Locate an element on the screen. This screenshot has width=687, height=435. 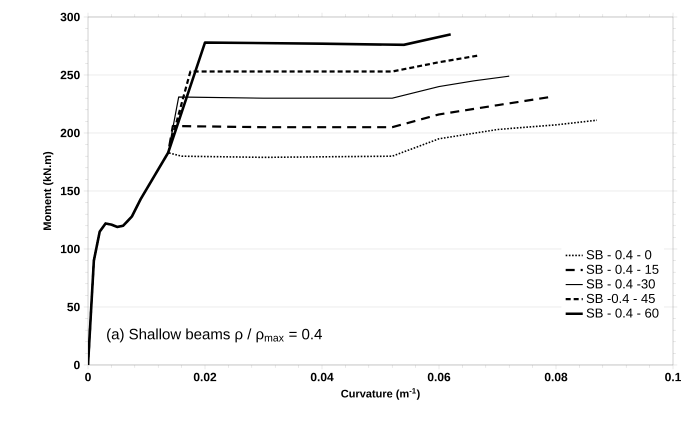
y-tick-label: 50 is located at coordinates (73, 307).